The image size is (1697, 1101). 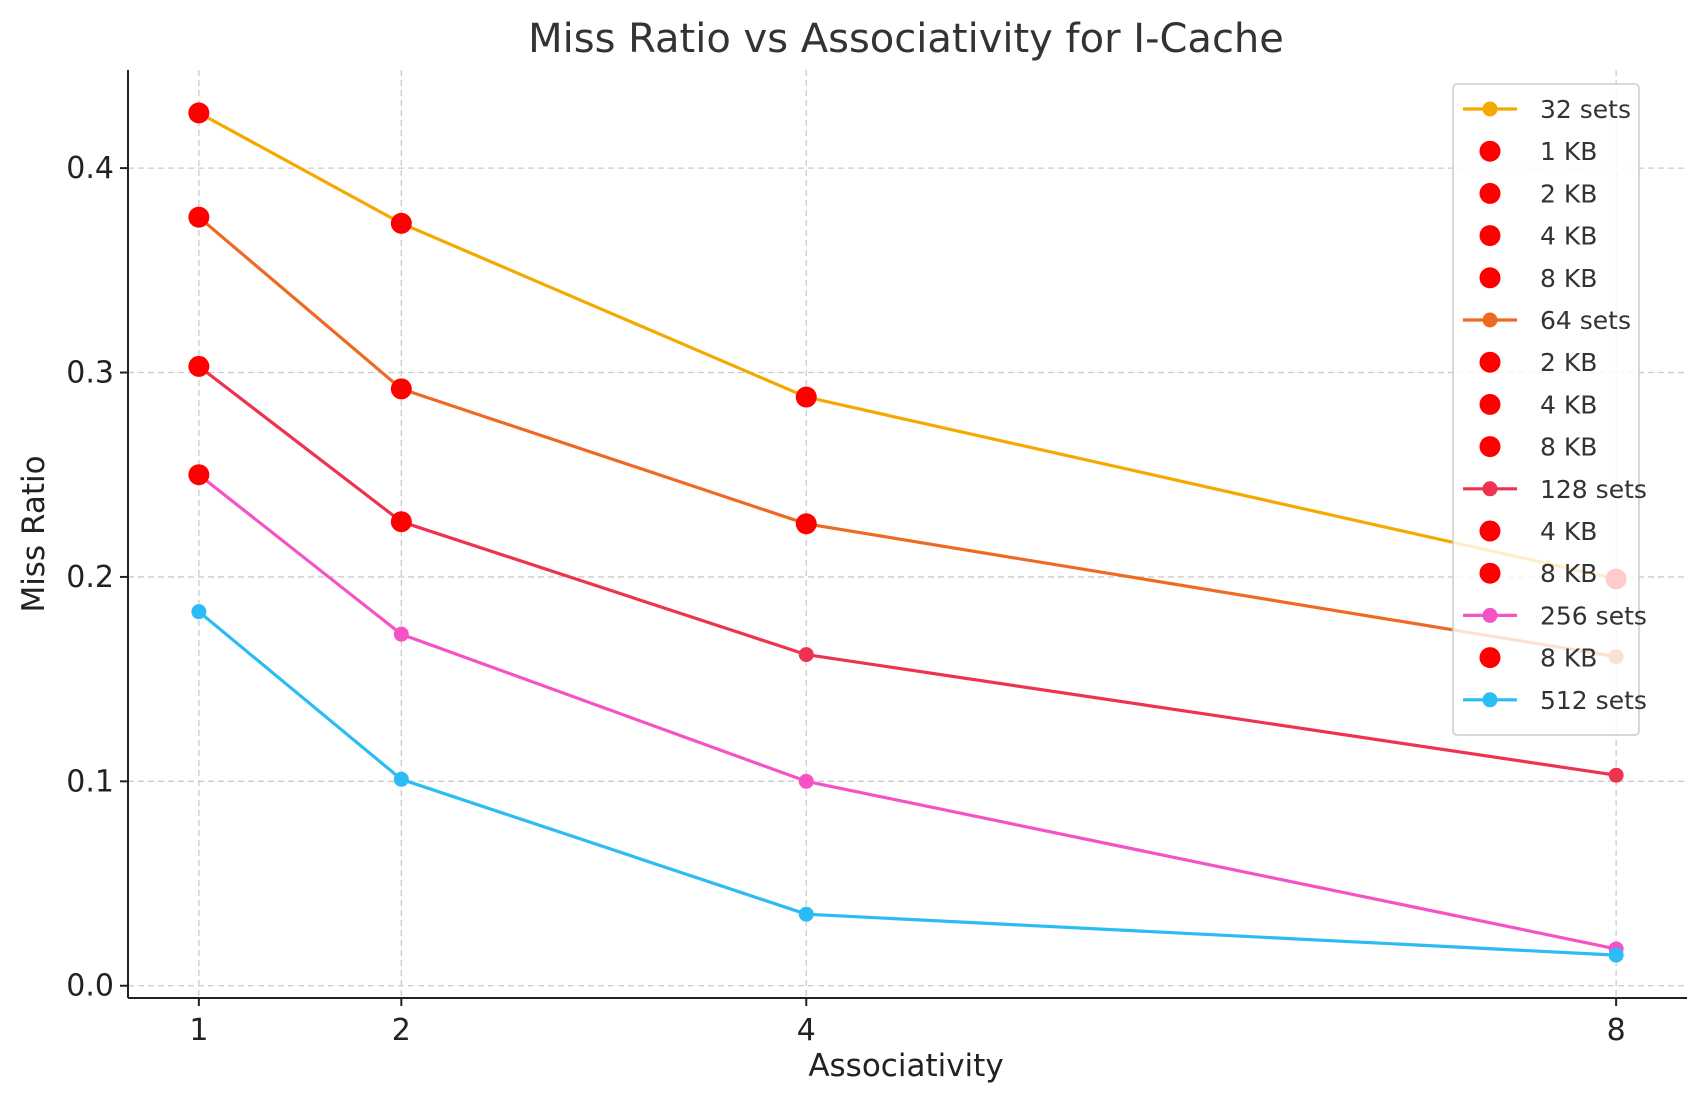 What do you see at coordinates (401, 1030) in the screenshot?
I see `x-tick-label: 2` at bounding box center [401, 1030].